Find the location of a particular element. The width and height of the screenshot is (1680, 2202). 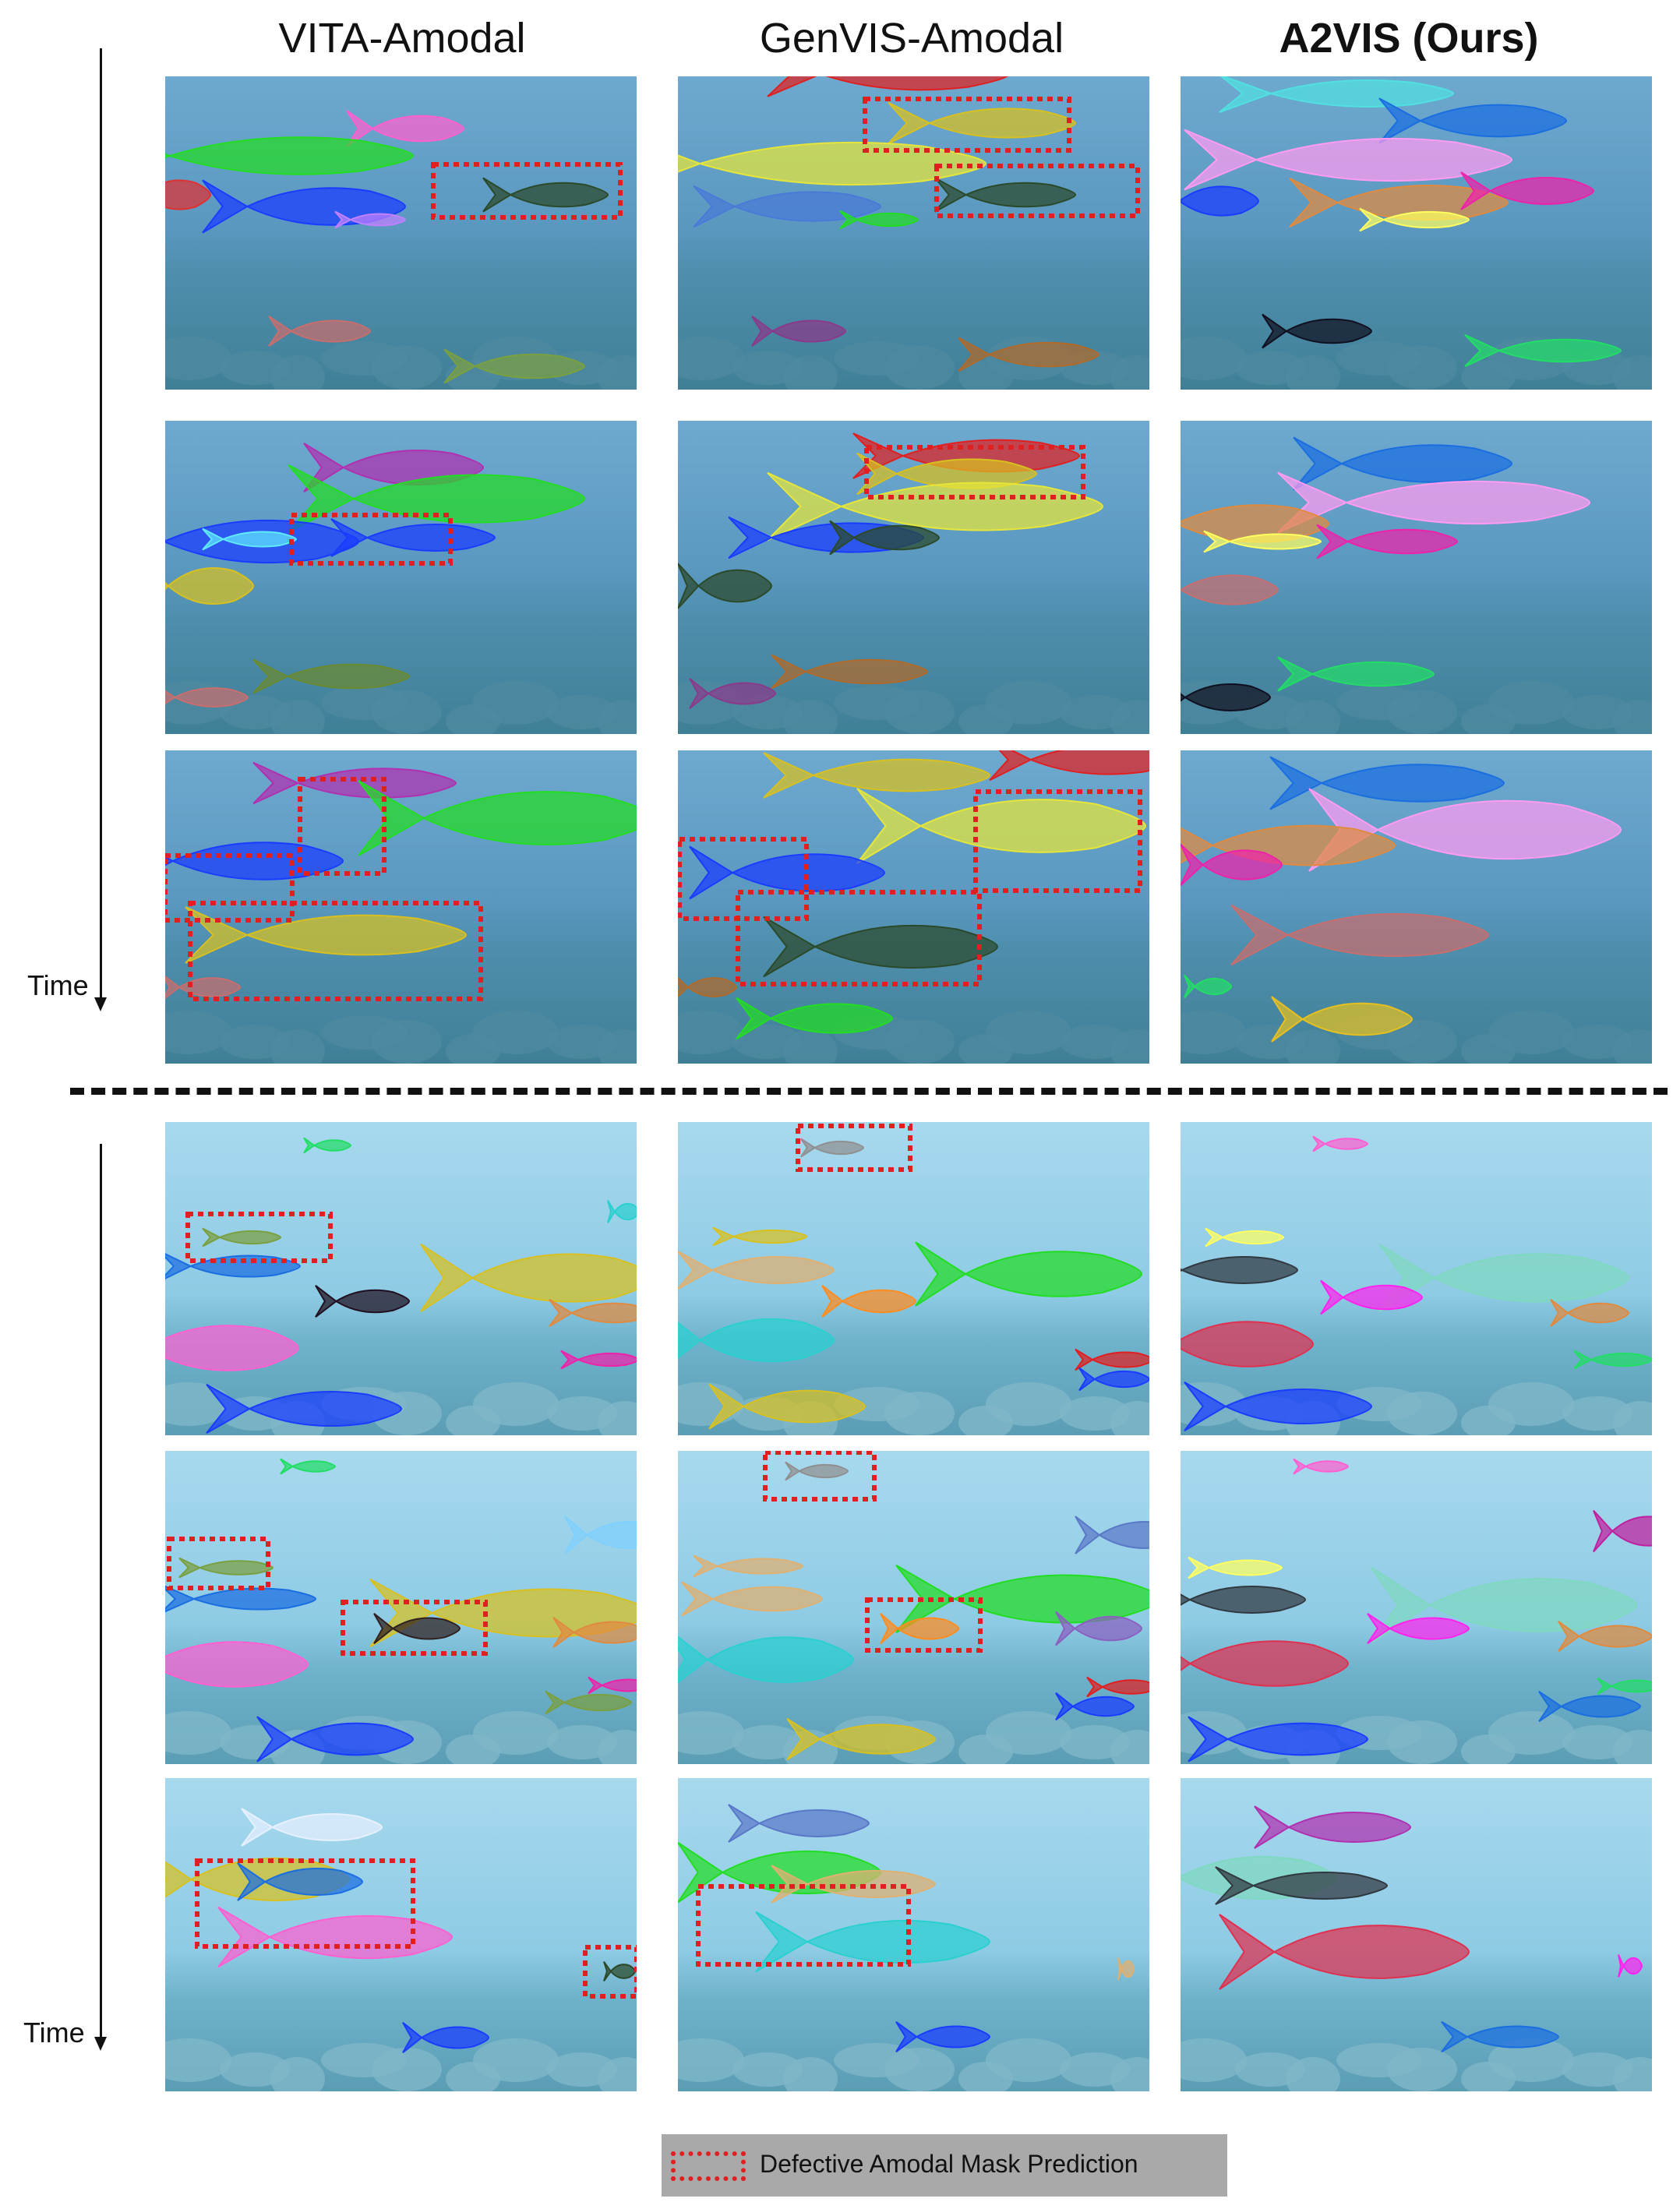

panel-vita-g2-r3 is located at coordinates (401, 1935).